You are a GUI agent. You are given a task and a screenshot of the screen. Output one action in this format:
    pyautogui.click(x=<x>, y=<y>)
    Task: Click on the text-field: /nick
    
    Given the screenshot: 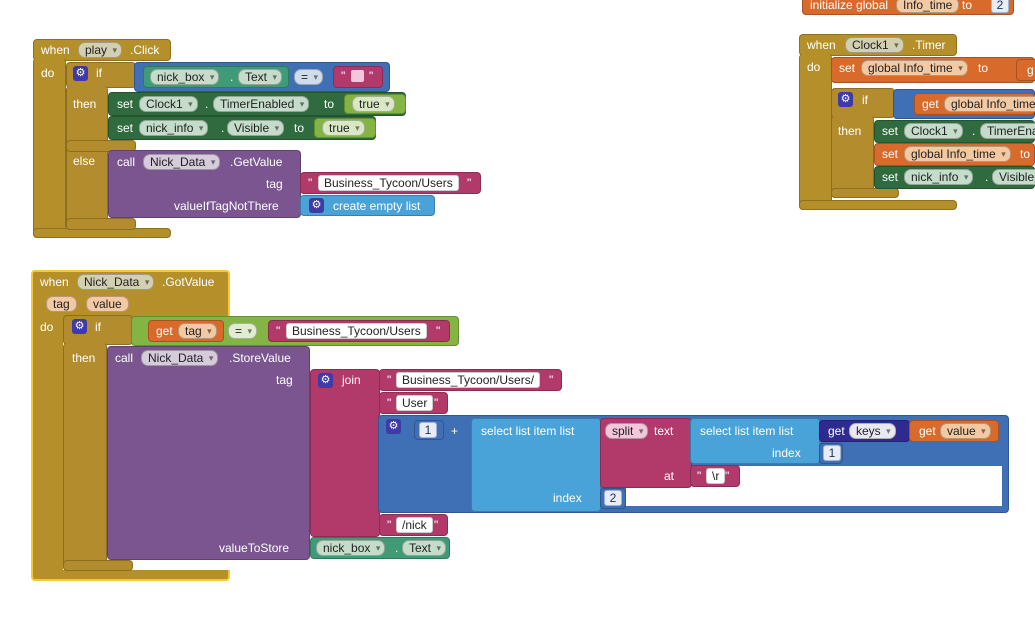 What is the action you would take?
    pyautogui.click(x=414, y=525)
    